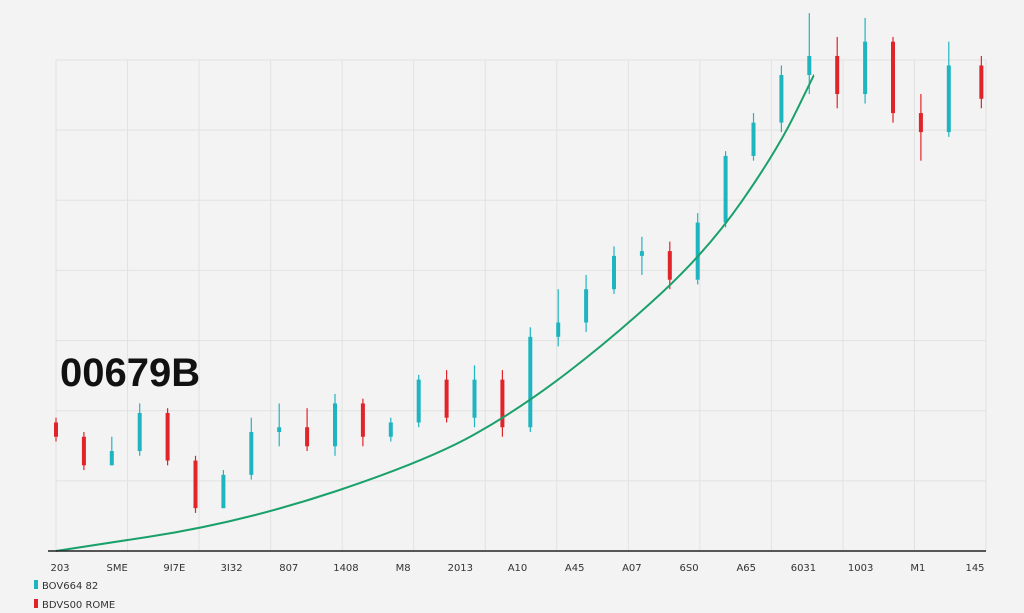 Image resolution: width=1024 pixels, height=613 pixels. I want to click on x-tick-label-3: 3I32, so click(232, 568).